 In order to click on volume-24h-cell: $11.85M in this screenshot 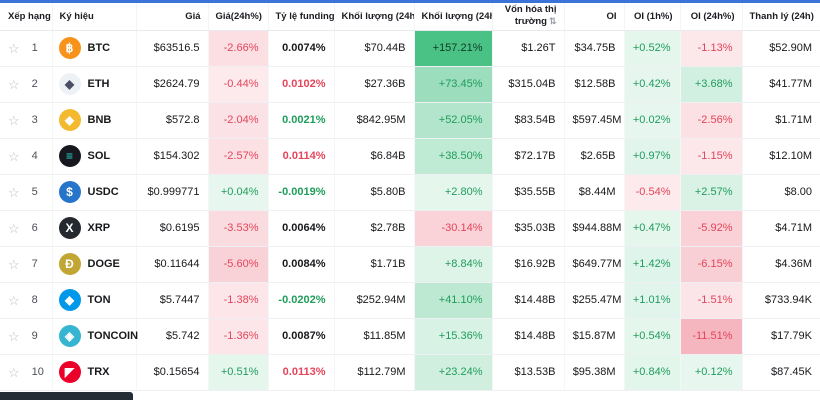, I will do `click(373, 336)`.